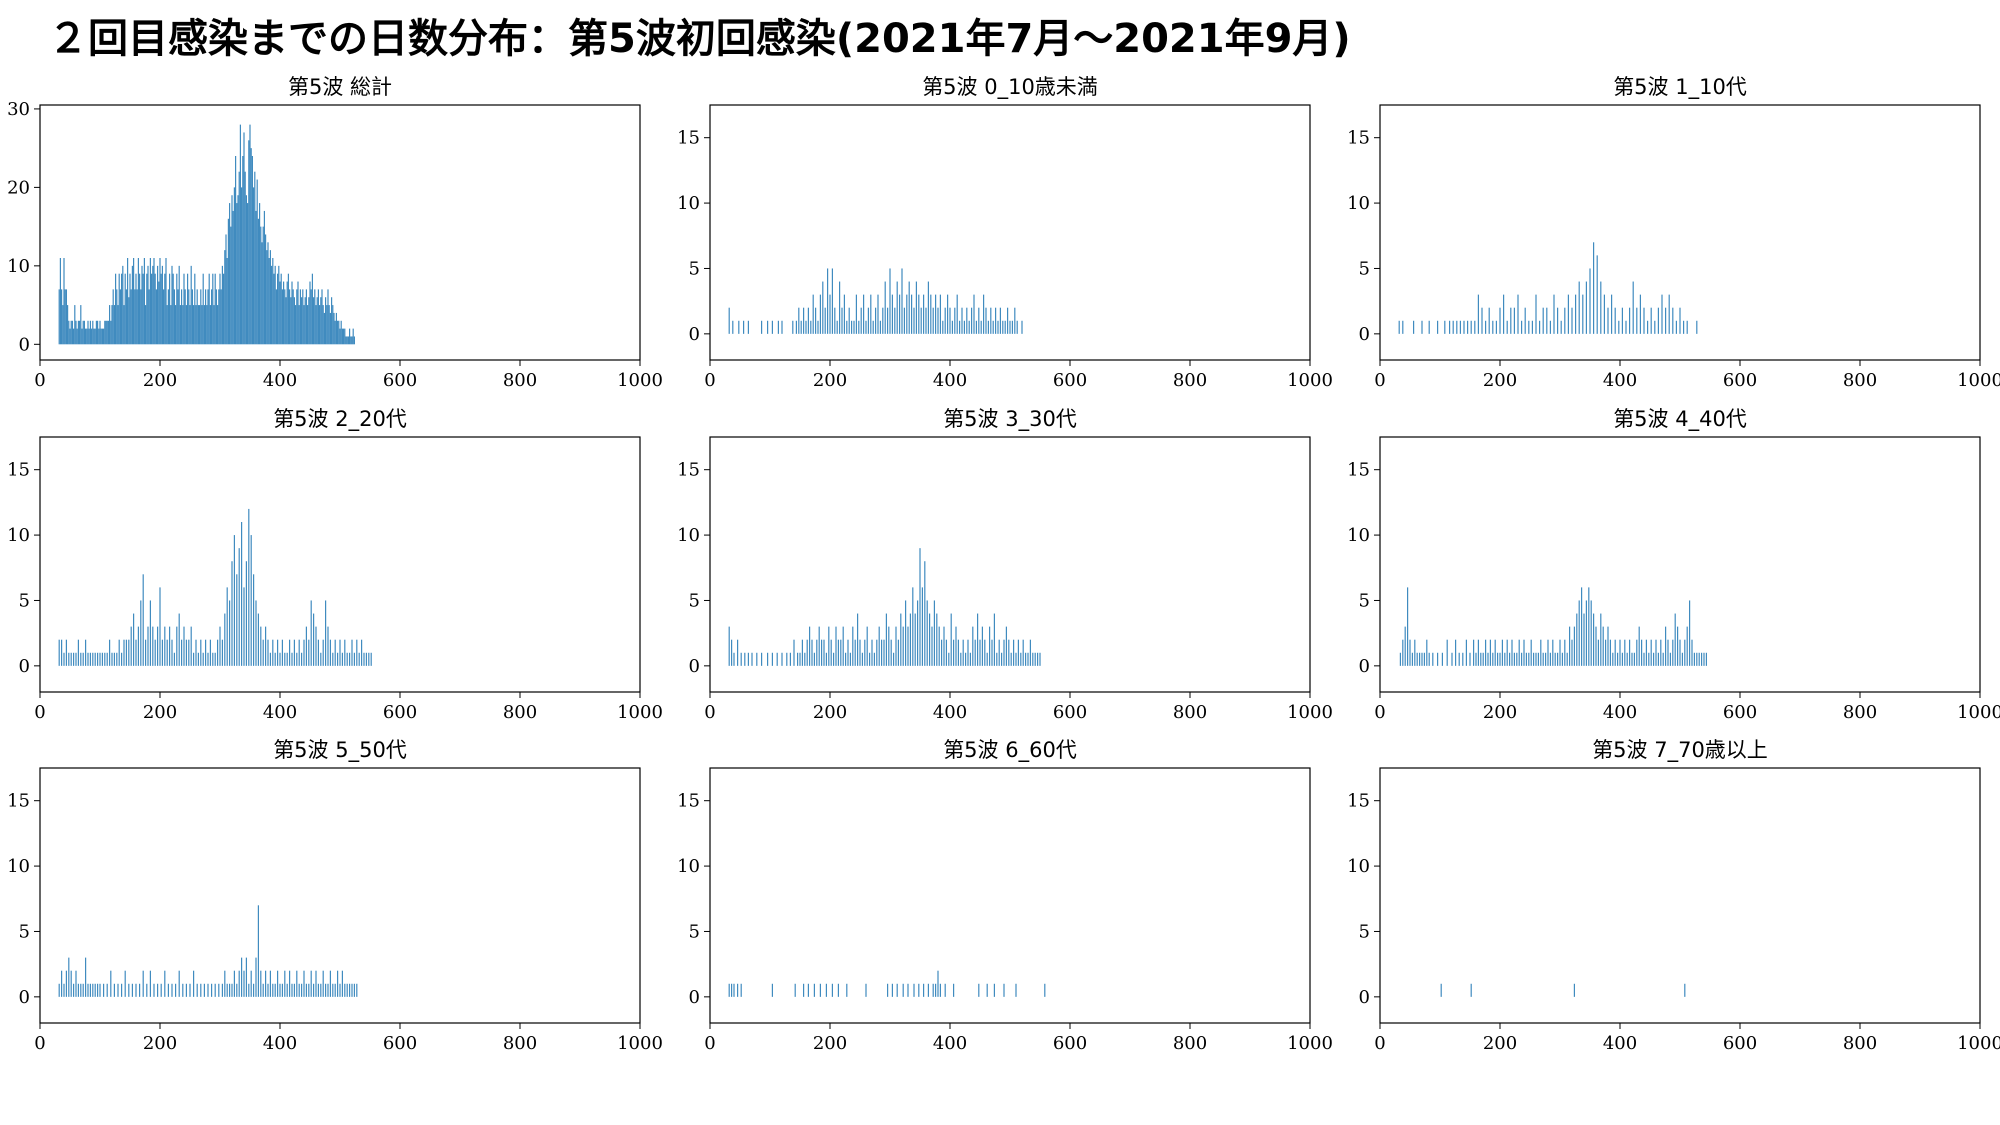  I want to click on y-tick-label: 5, so click(694, 931).